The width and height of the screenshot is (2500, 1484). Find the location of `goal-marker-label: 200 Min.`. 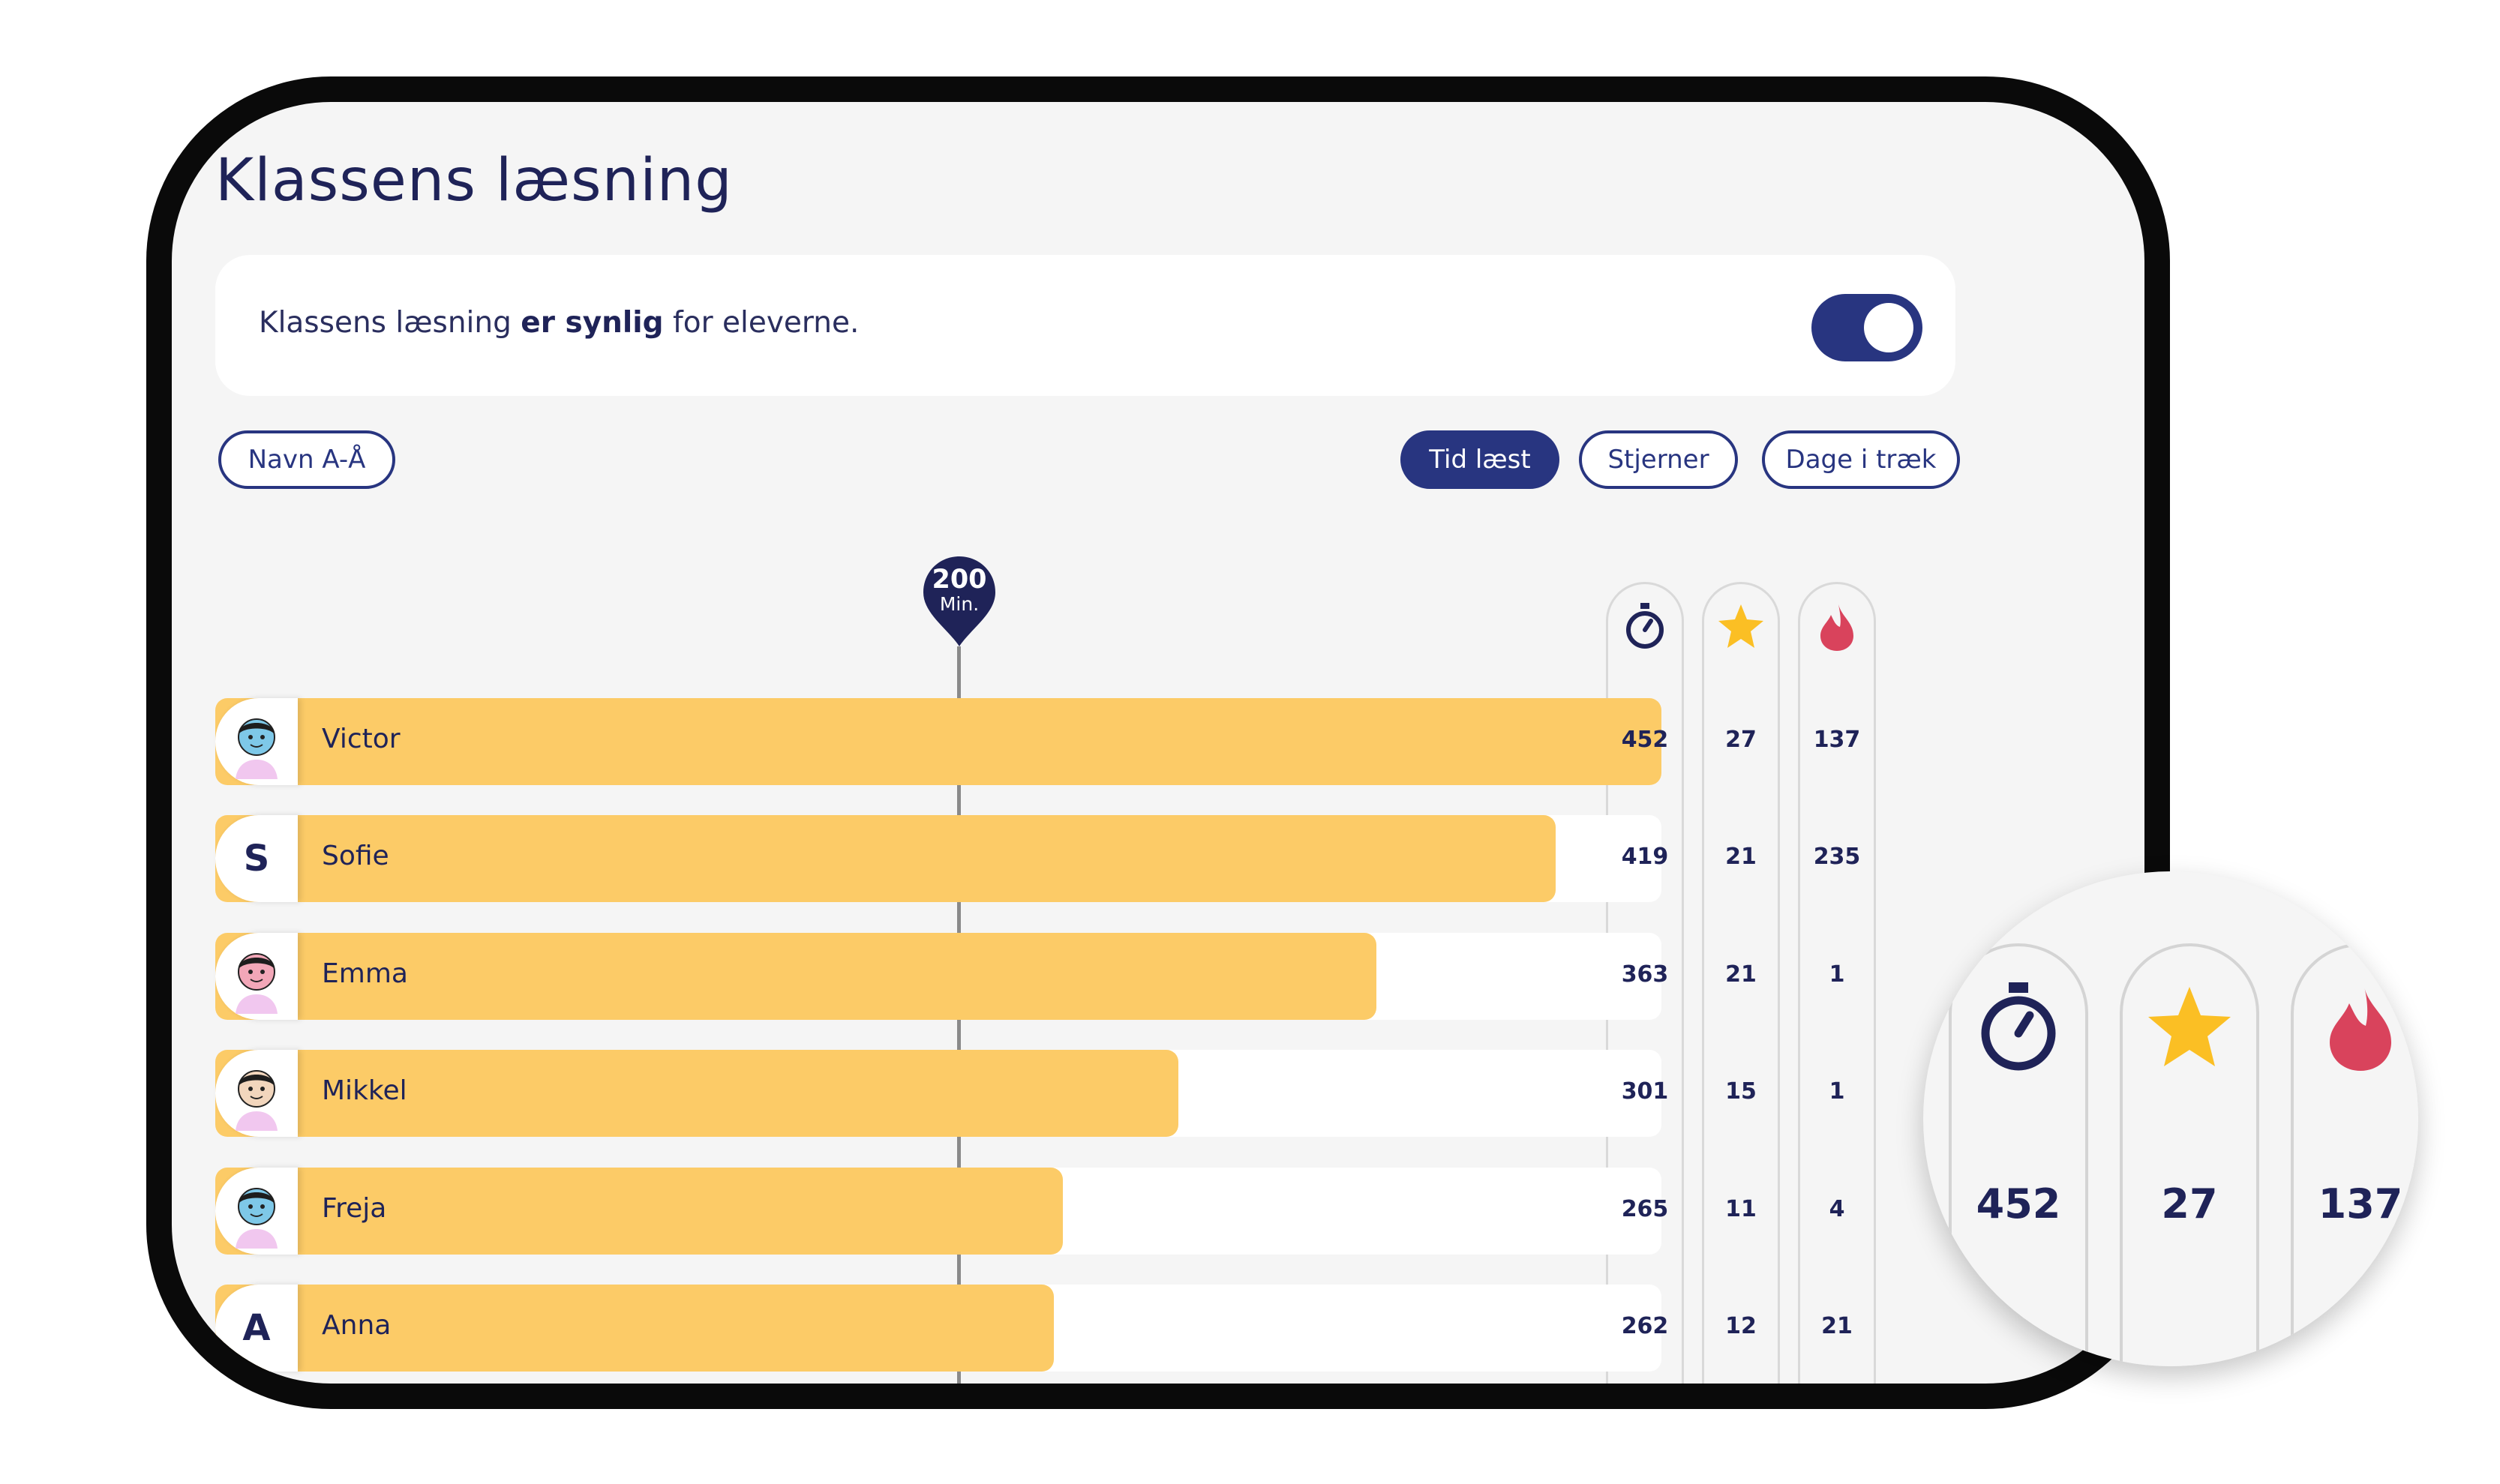

goal-marker-label: 200 Min. is located at coordinates (959, 590).